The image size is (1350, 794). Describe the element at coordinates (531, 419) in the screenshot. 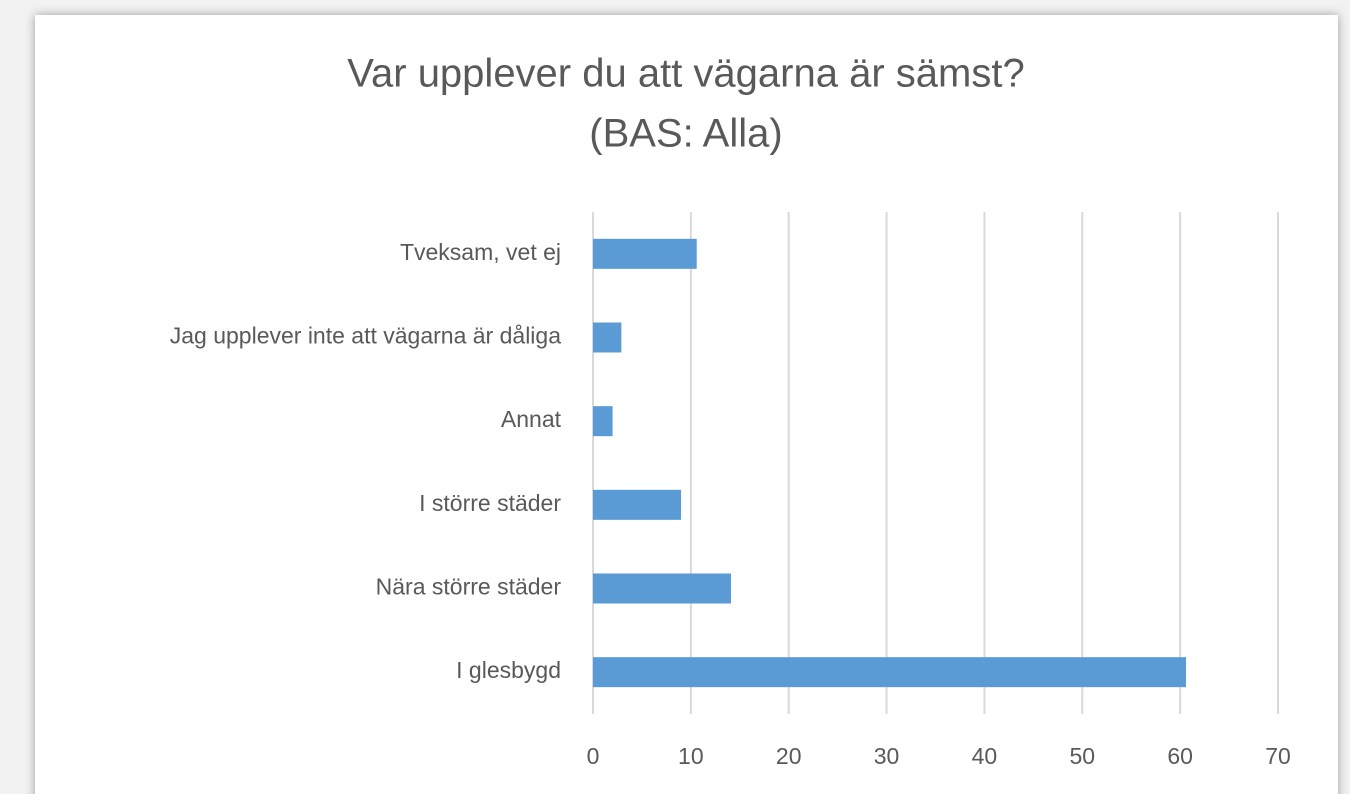

I see `y-tick-label: Annat` at that location.